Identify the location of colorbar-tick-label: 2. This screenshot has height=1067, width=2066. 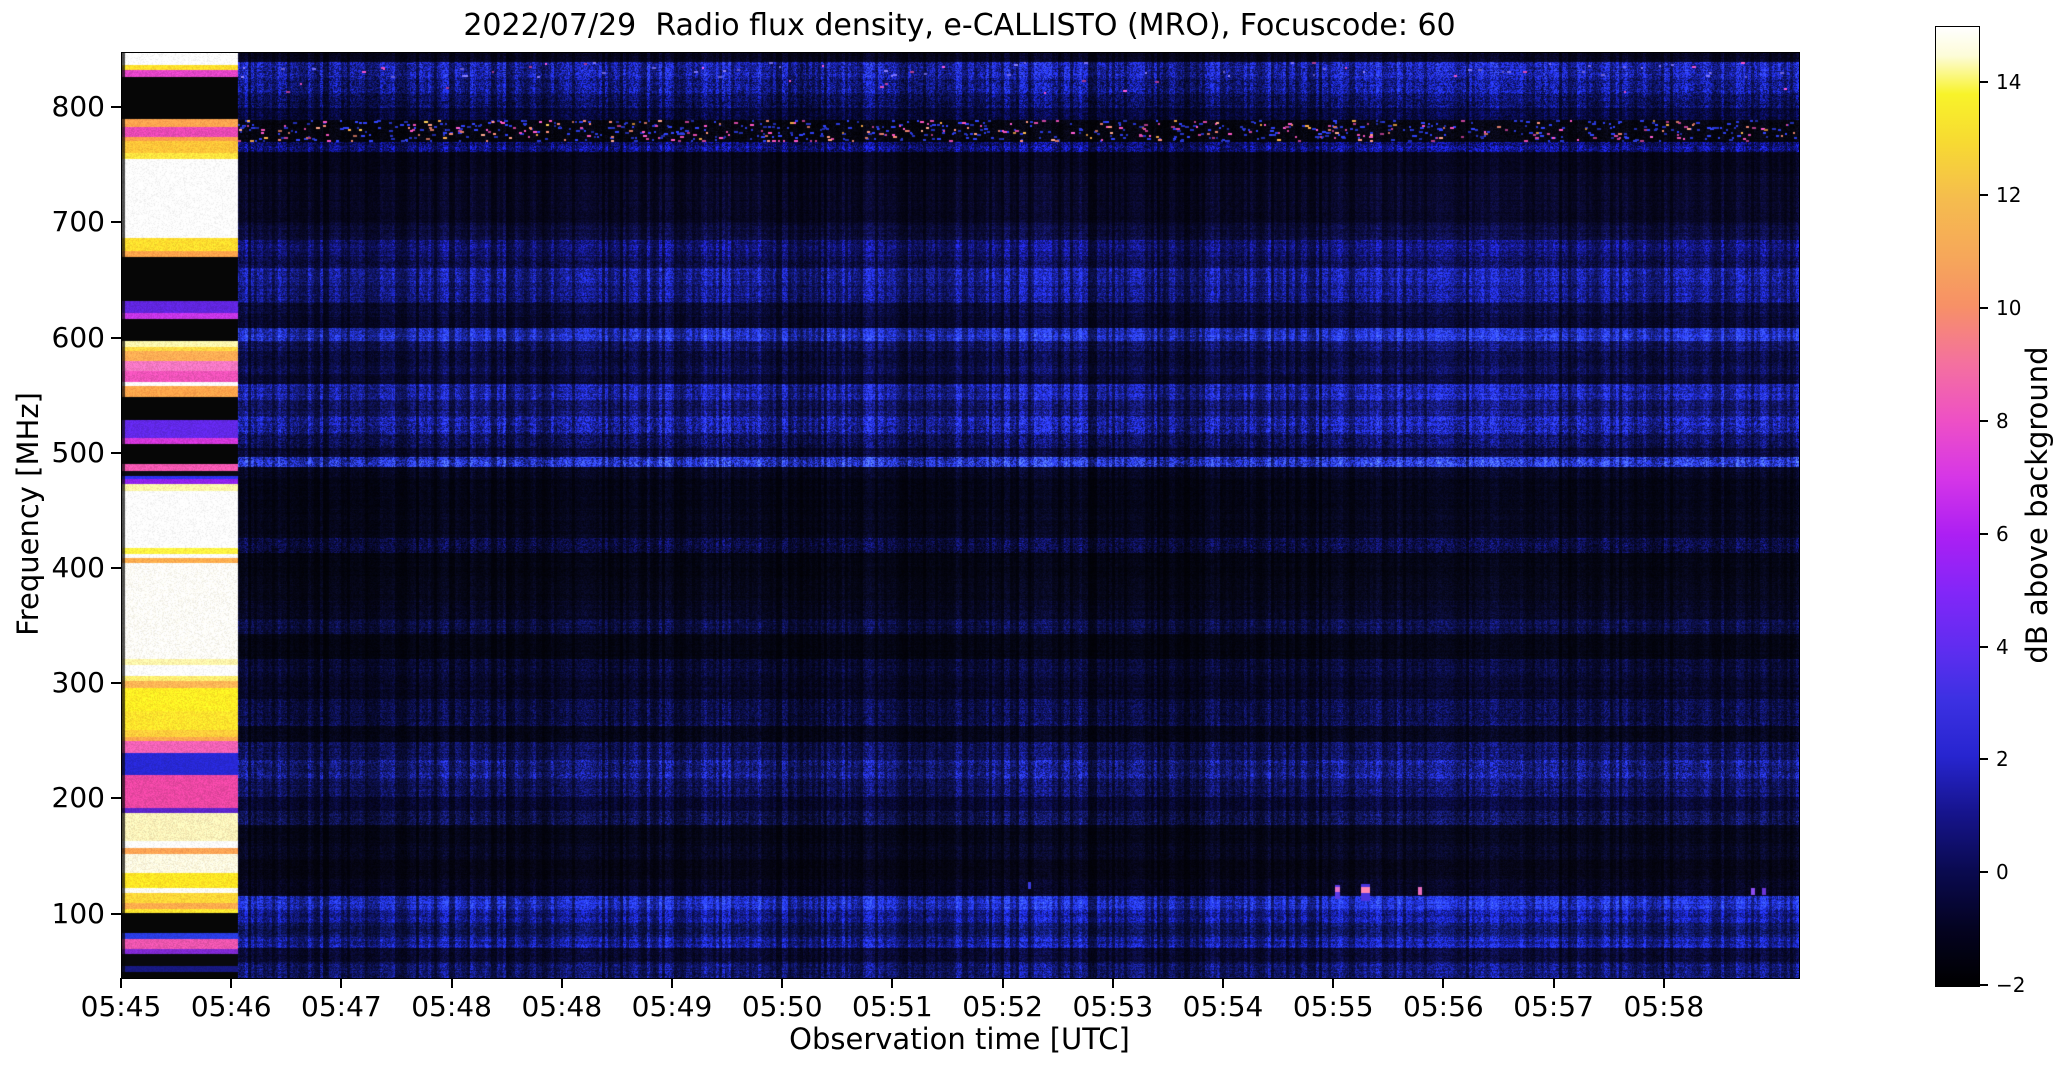
(2002, 759).